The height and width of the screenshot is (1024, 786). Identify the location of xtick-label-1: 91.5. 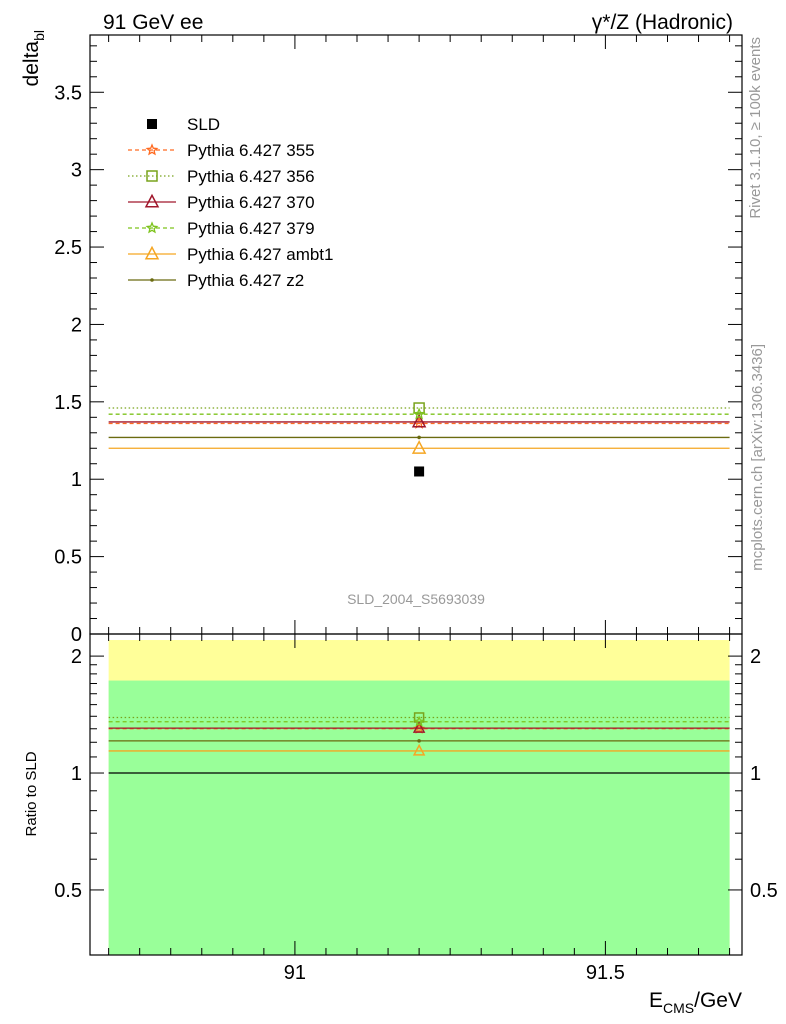
(605, 973).